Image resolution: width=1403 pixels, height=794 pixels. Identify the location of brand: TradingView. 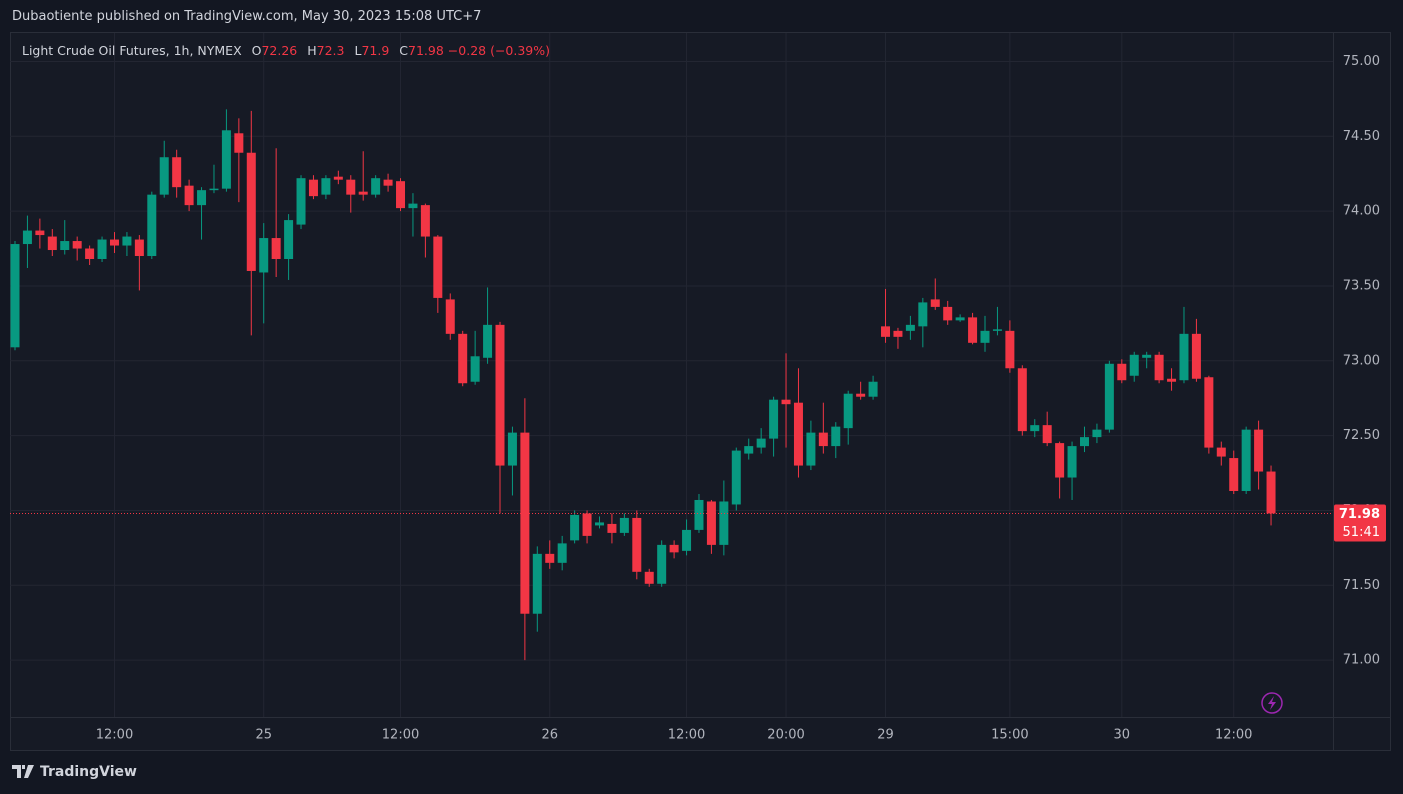
(88, 772).